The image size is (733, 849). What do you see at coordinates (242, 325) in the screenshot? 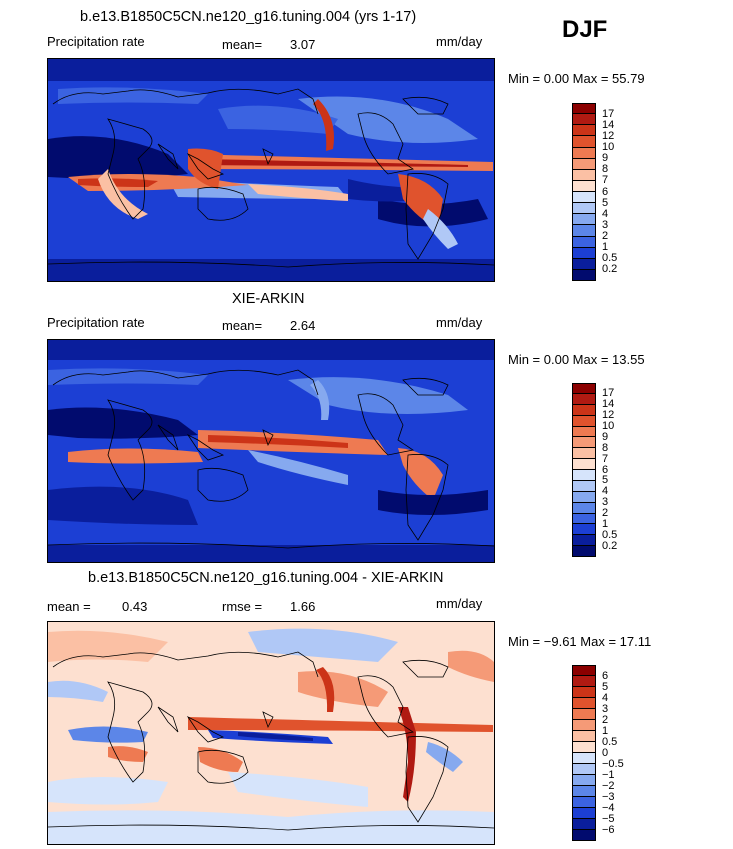
I see `panel-2-mean-label: mean=` at bounding box center [242, 325].